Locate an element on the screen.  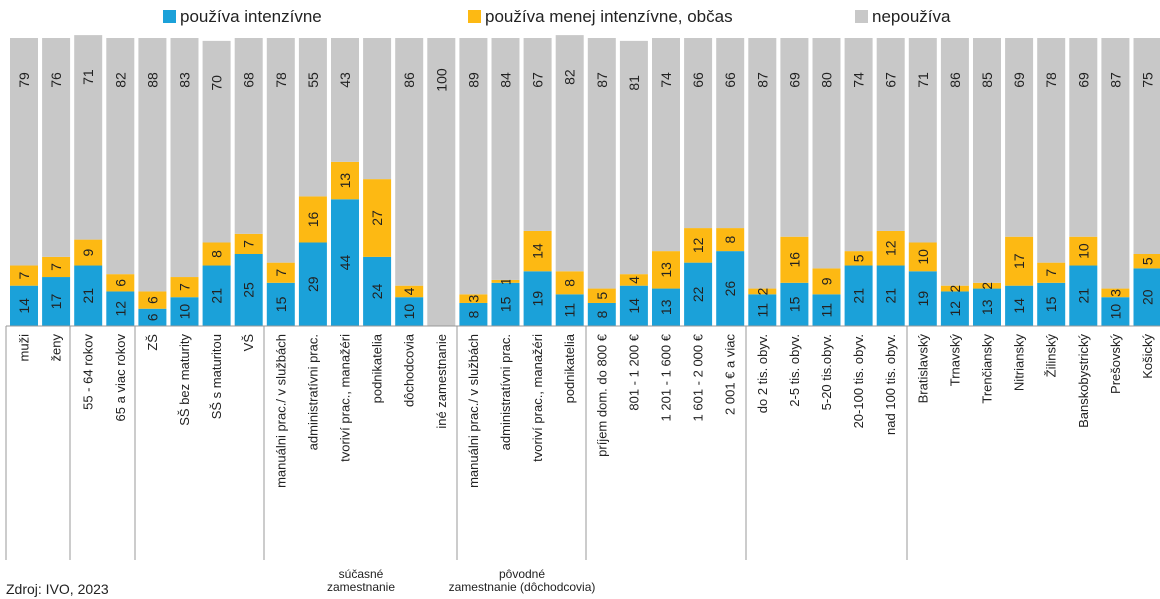
data-label: 3 is located at coordinates (473, 299).